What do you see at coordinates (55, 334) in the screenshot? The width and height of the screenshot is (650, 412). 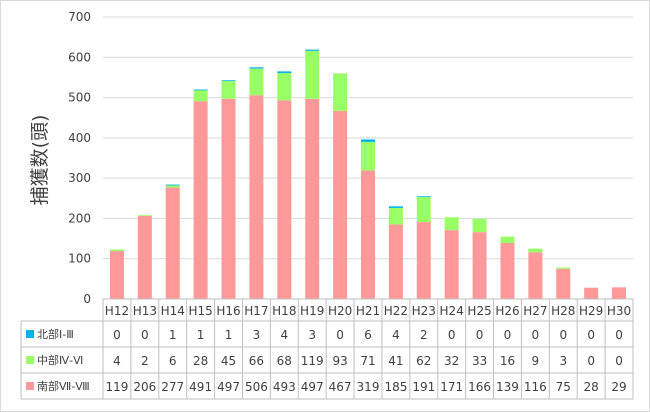 I see `legend-label: 北部Ⅰ-Ⅲ` at bounding box center [55, 334].